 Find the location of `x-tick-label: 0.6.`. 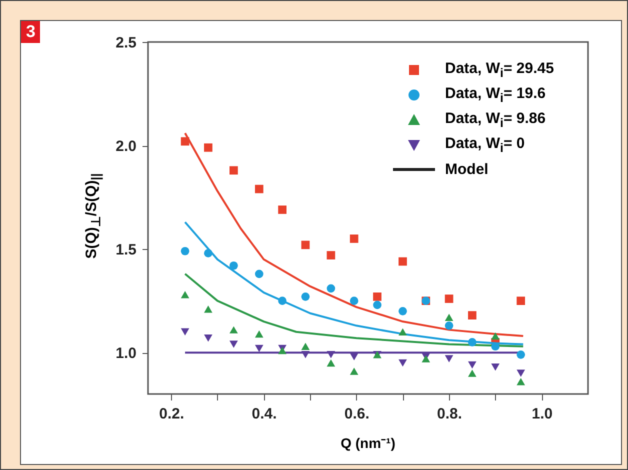

x-tick-label: 0.6. is located at coordinates (357, 414).